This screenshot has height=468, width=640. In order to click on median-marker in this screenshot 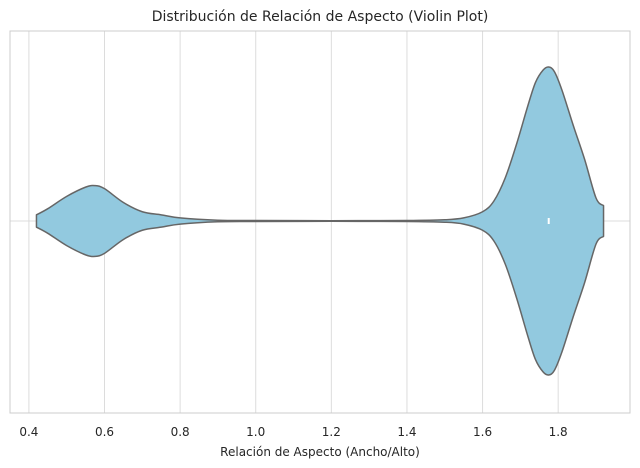, I will do `click(548, 221)`.